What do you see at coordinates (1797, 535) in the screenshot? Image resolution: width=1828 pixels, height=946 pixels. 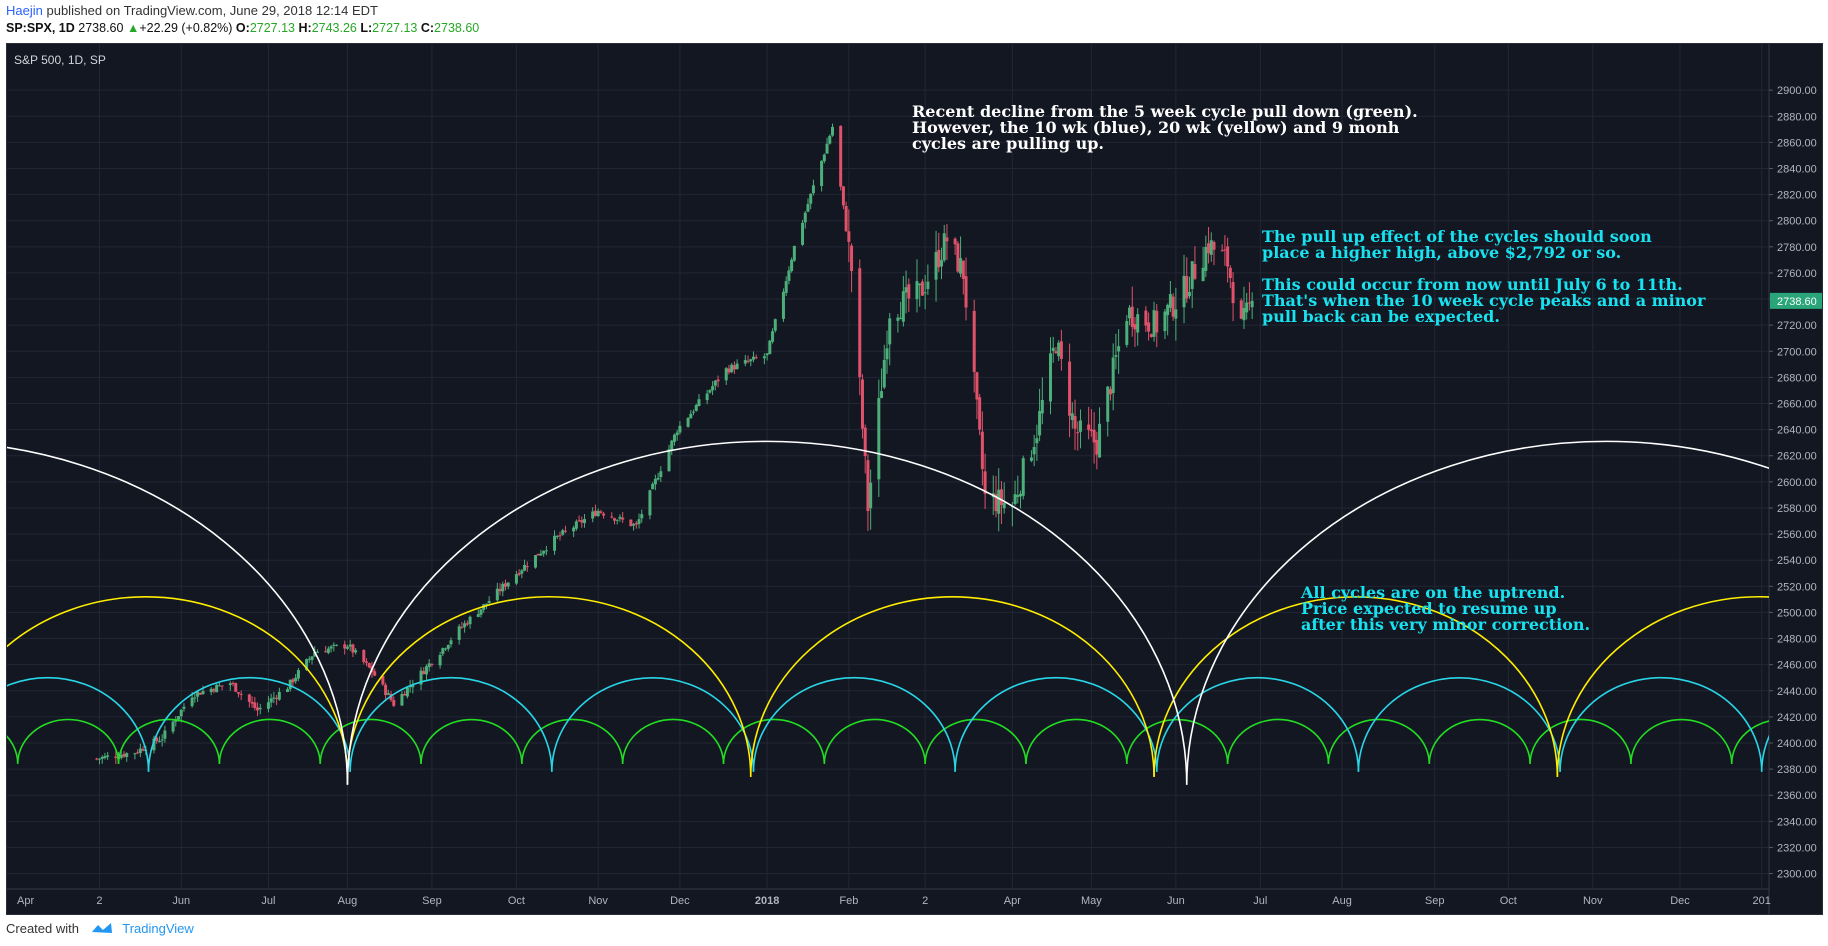 I see `y-tick-label: 2560.00` at bounding box center [1797, 535].